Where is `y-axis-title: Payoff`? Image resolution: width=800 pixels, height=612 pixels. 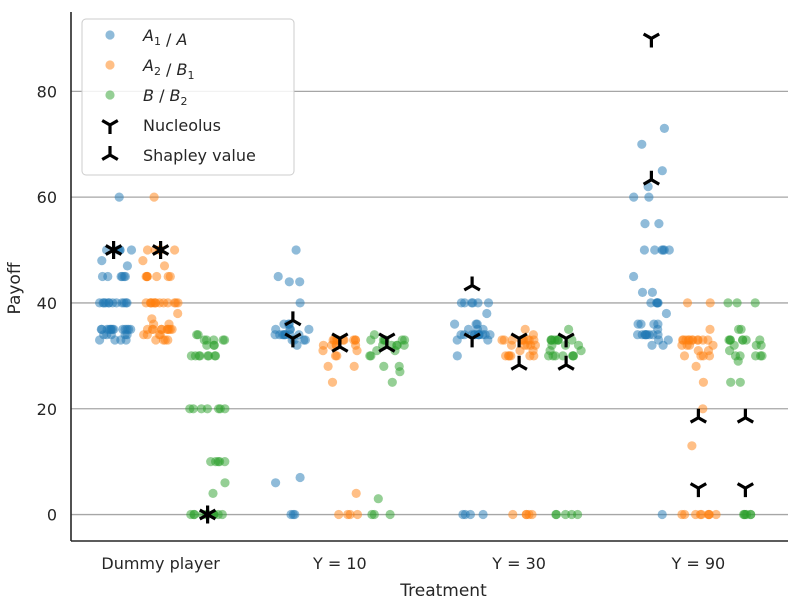
y-axis-title: Payoff is located at coordinates (15, 287).